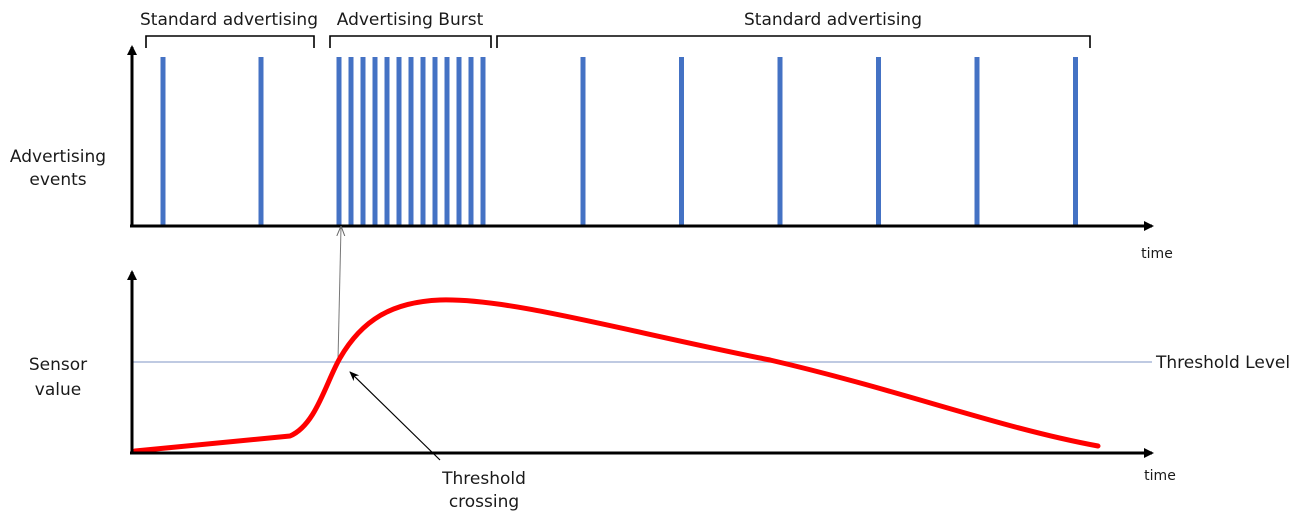 The width and height of the screenshot is (1311, 514). I want to click on top-x-label: time, so click(1157, 254).